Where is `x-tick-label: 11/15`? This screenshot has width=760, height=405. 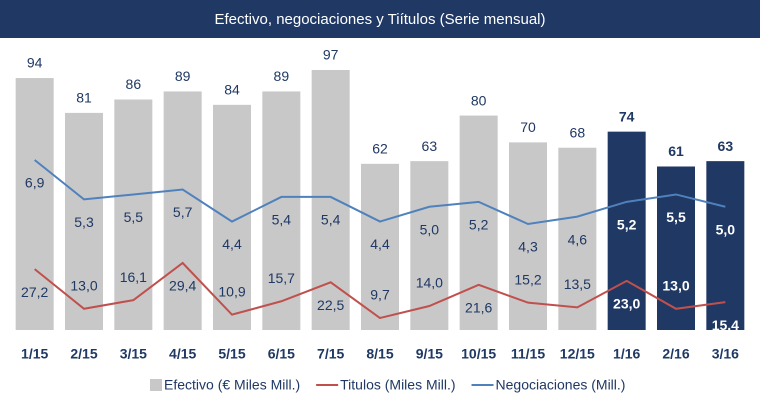 x-tick-label: 11/15 is located at coordinates (528, 354).